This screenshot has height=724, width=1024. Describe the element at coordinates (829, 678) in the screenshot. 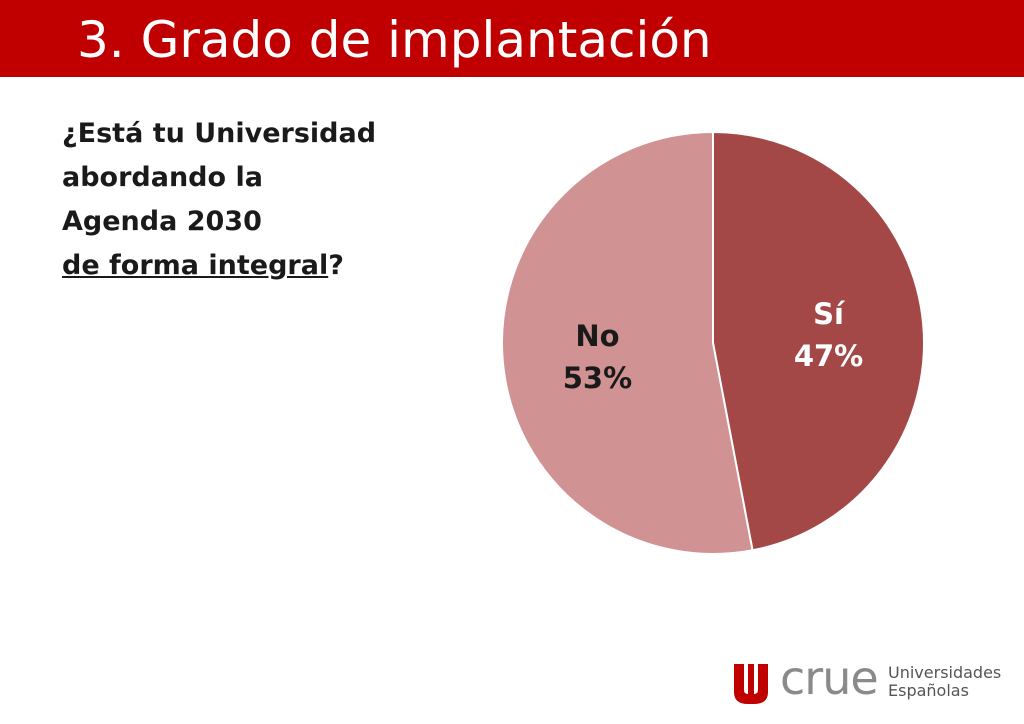

I see `logo-wordmark: crue` at that location.